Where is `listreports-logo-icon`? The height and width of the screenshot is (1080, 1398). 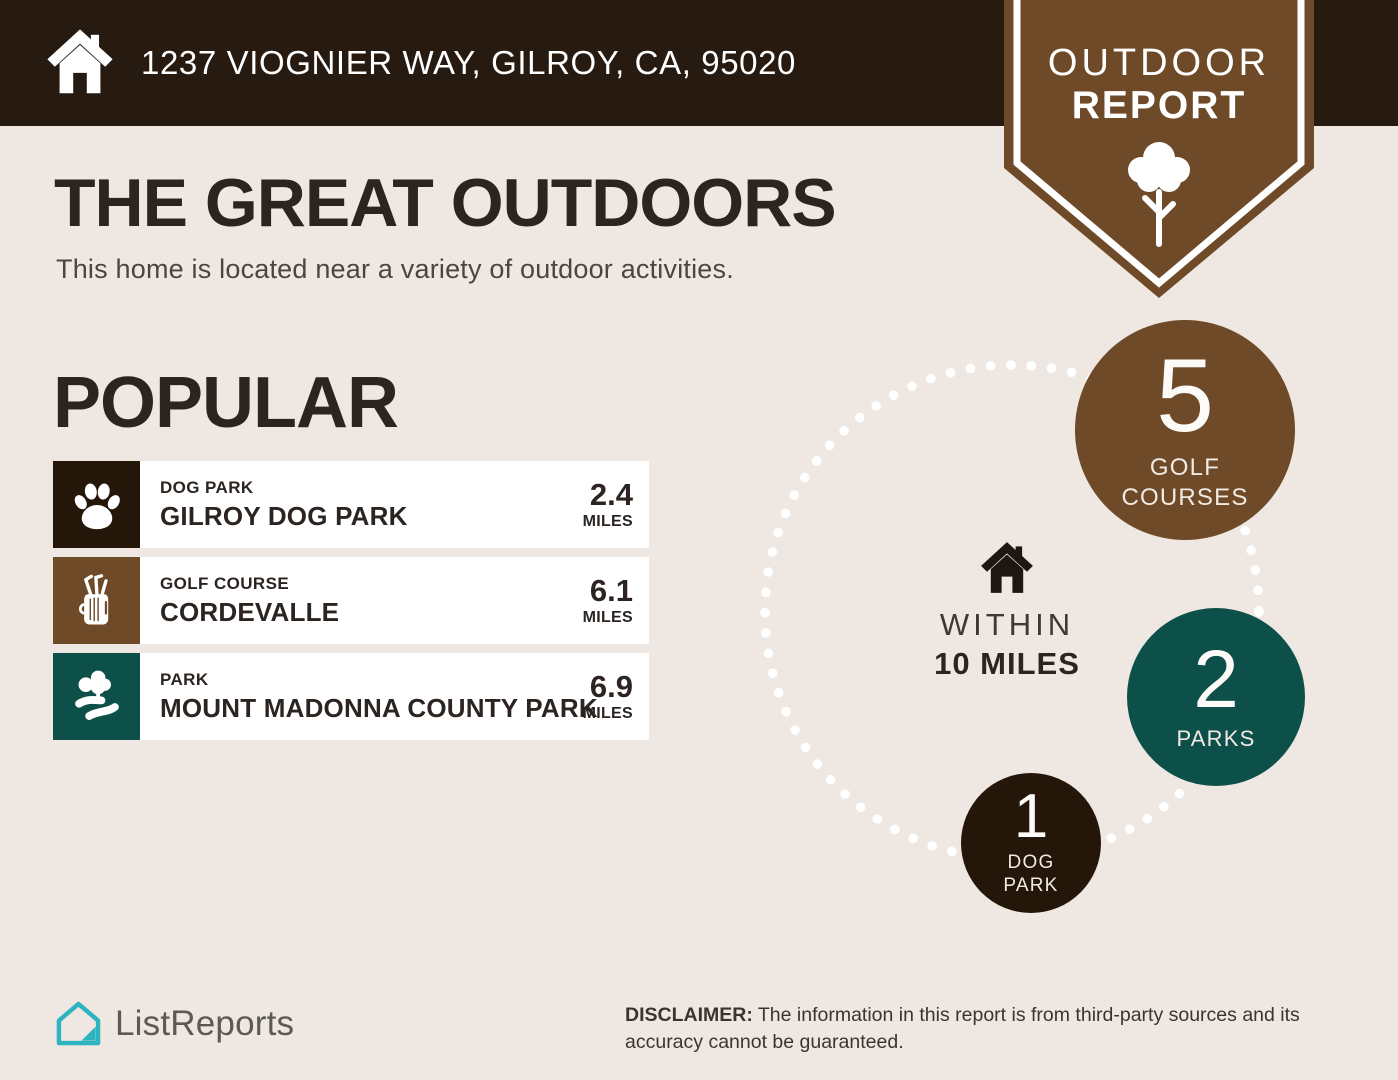
listreports-logo-icon is located at coordinates (78, 1023).